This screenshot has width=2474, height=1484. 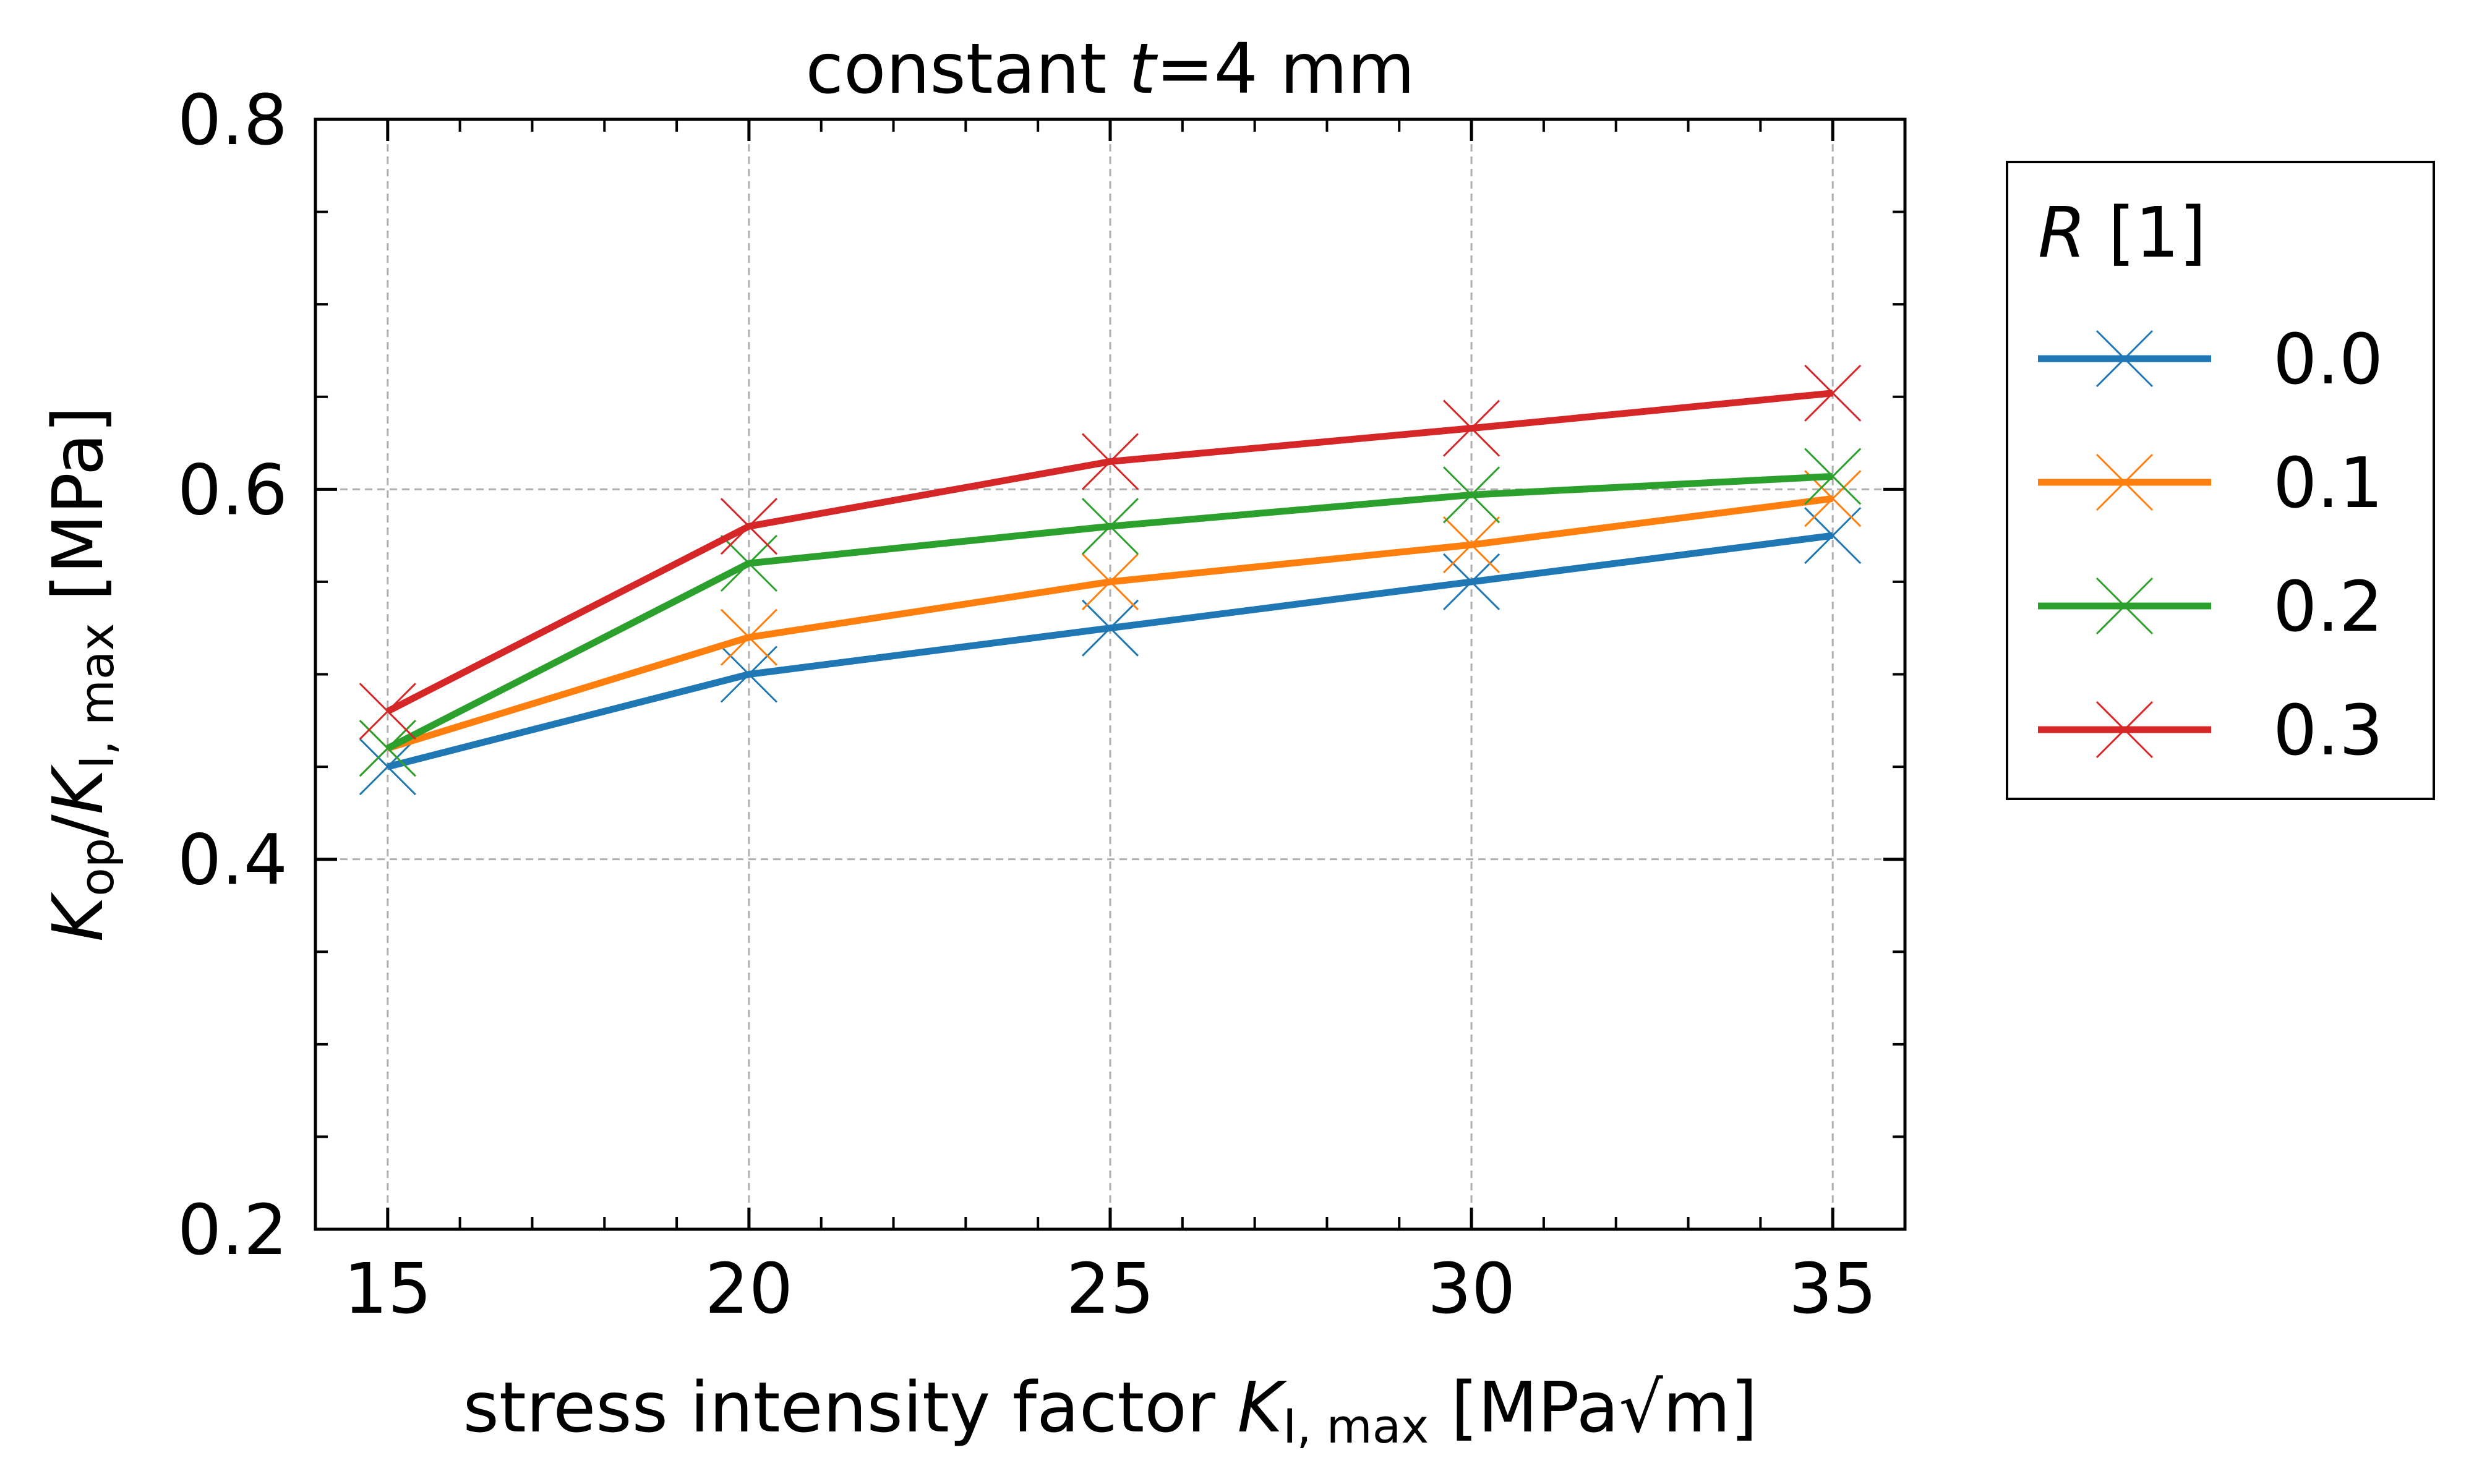 I want to click on legend: R [1] 0.0 0.1 0.2 0.3, so click(x=2220, y=480).